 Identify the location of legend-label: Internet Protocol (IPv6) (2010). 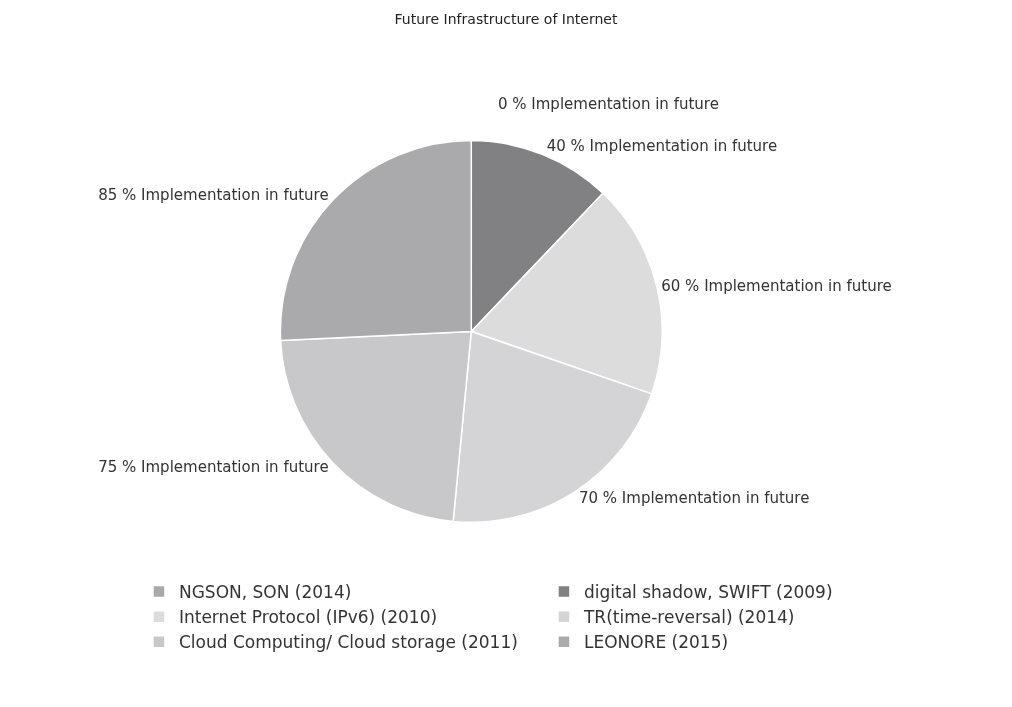
(308, 617).